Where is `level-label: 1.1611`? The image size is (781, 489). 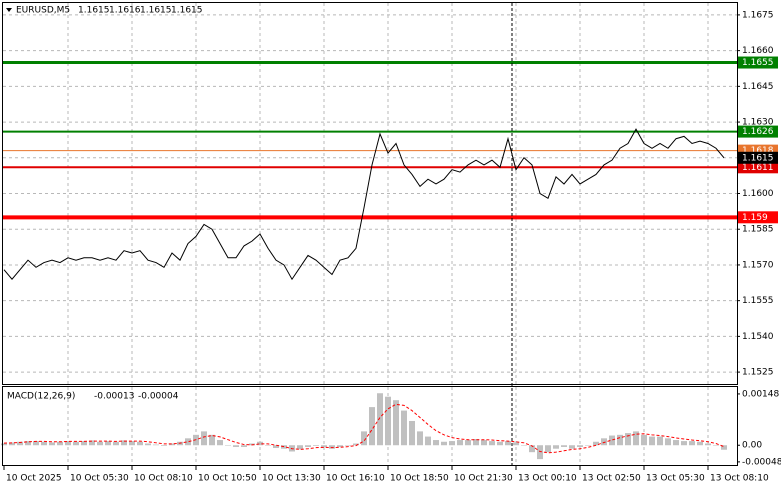
level-label: 1.1611 is located at coordinates (758, 168).